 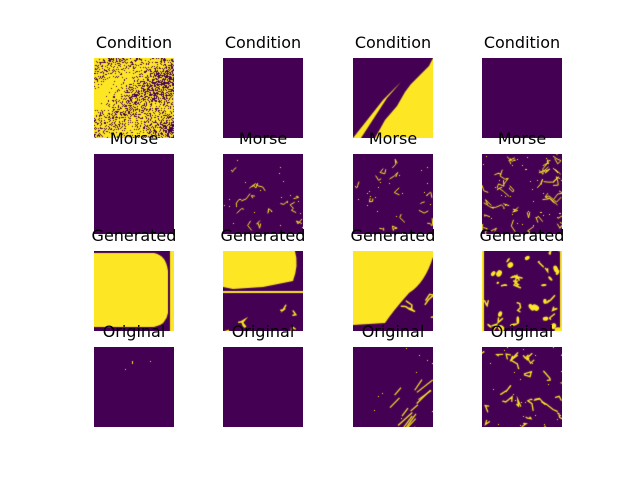 What do you see at coordinates (393, 387) in the screenshot?
I see `original-panel-3 diagonal-lines-mask-icon` at bounding box center [393, 387].